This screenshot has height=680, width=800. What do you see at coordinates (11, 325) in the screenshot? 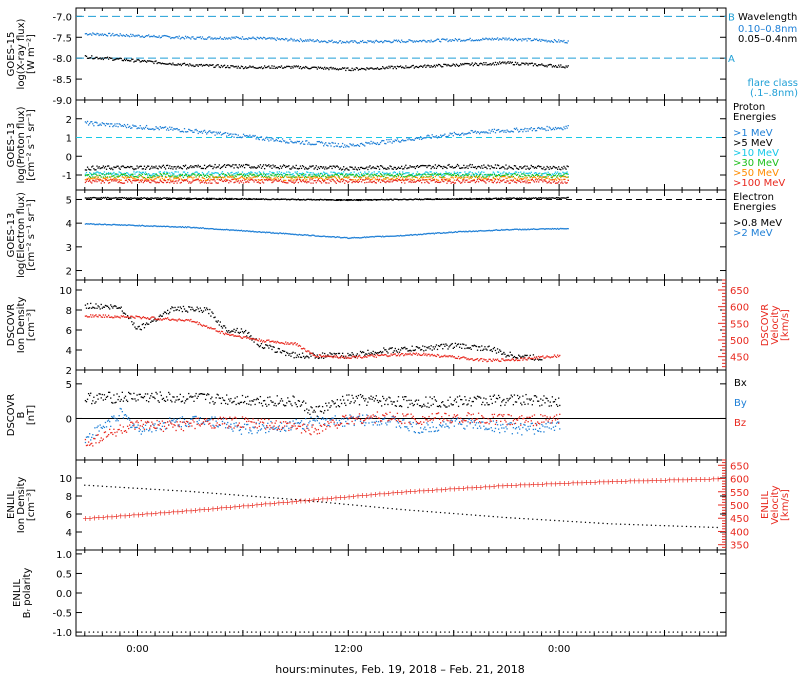
I see `y-axis-label: DSCOVR` at bounding box center [11, 325].